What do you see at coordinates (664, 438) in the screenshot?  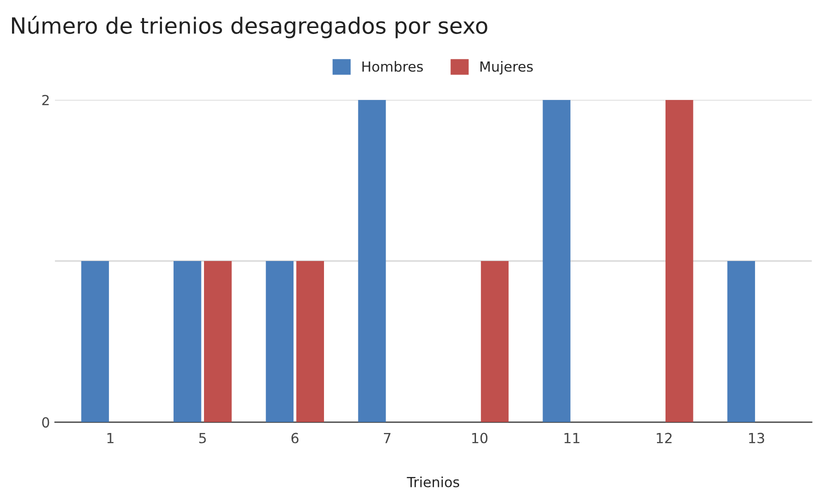 I see `x-tick-label: 12` at bounding box center [664, 438].